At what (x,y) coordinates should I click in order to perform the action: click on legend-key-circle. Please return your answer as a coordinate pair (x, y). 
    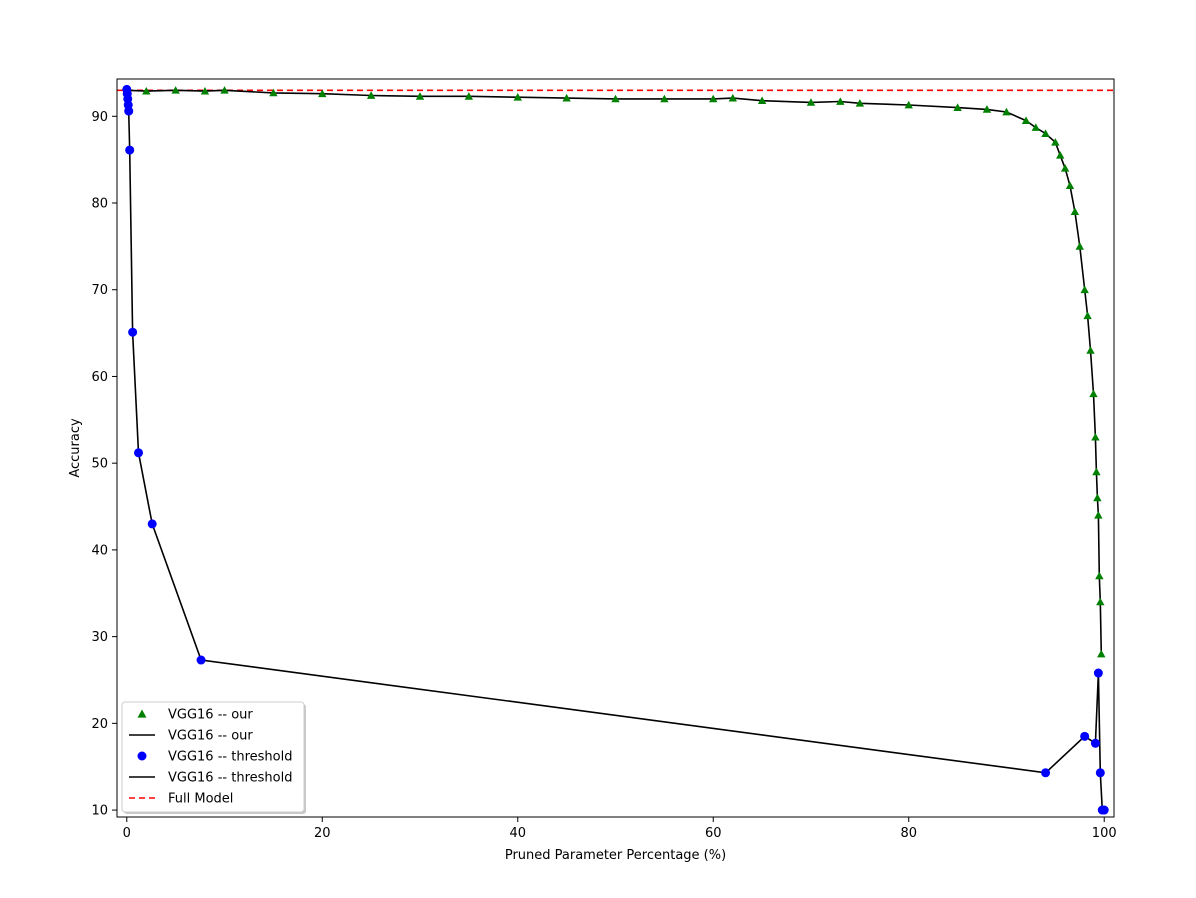
    Looking at the image, I should click on (142, 756).